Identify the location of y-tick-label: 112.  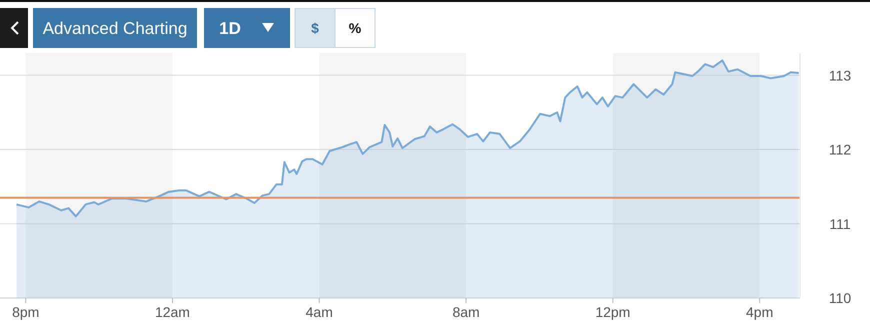
(840, 150).